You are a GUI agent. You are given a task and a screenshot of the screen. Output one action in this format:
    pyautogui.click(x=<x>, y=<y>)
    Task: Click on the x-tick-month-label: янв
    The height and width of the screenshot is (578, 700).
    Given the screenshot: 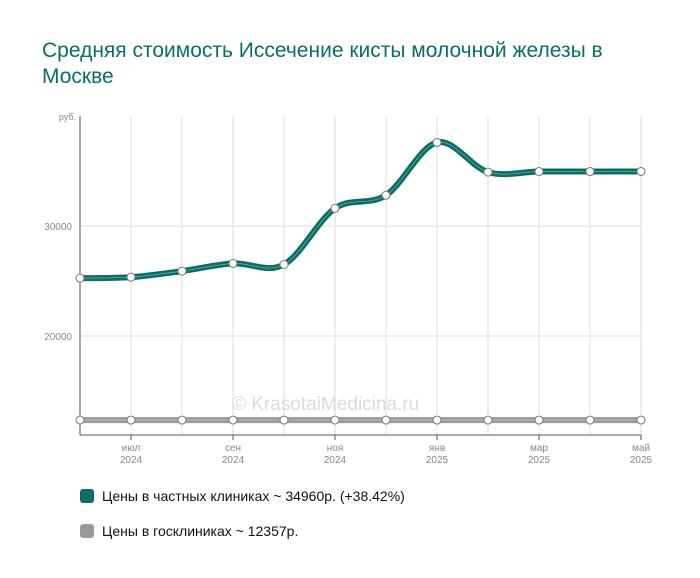 What is the action you would take?
    pyautogui.click(x=437, y=448)
    